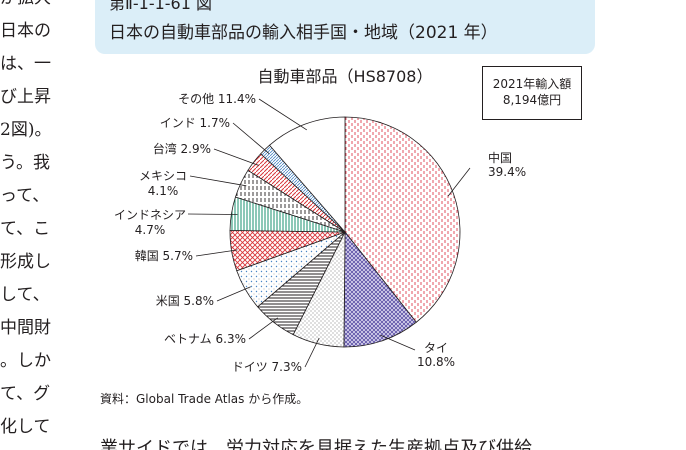 This screenshot has width=686, height=450. Describe the element at coordinates (163, 191) in the screenshot. I see `slice-label: 4.1%` at that location.